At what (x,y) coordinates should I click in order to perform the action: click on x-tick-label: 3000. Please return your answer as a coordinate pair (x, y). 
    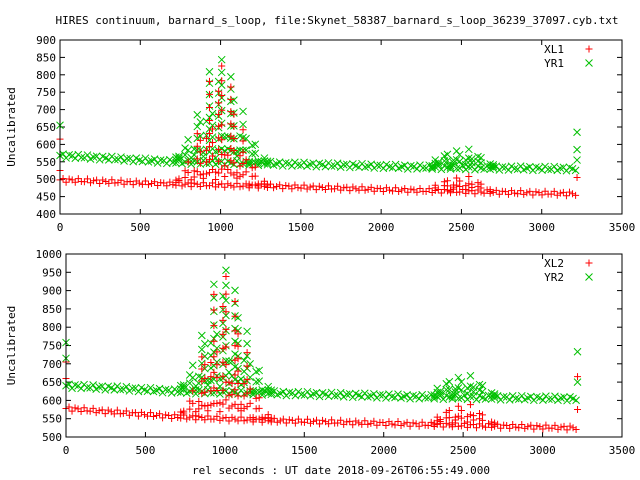
    Looking at the image, I should click on (541, 227).